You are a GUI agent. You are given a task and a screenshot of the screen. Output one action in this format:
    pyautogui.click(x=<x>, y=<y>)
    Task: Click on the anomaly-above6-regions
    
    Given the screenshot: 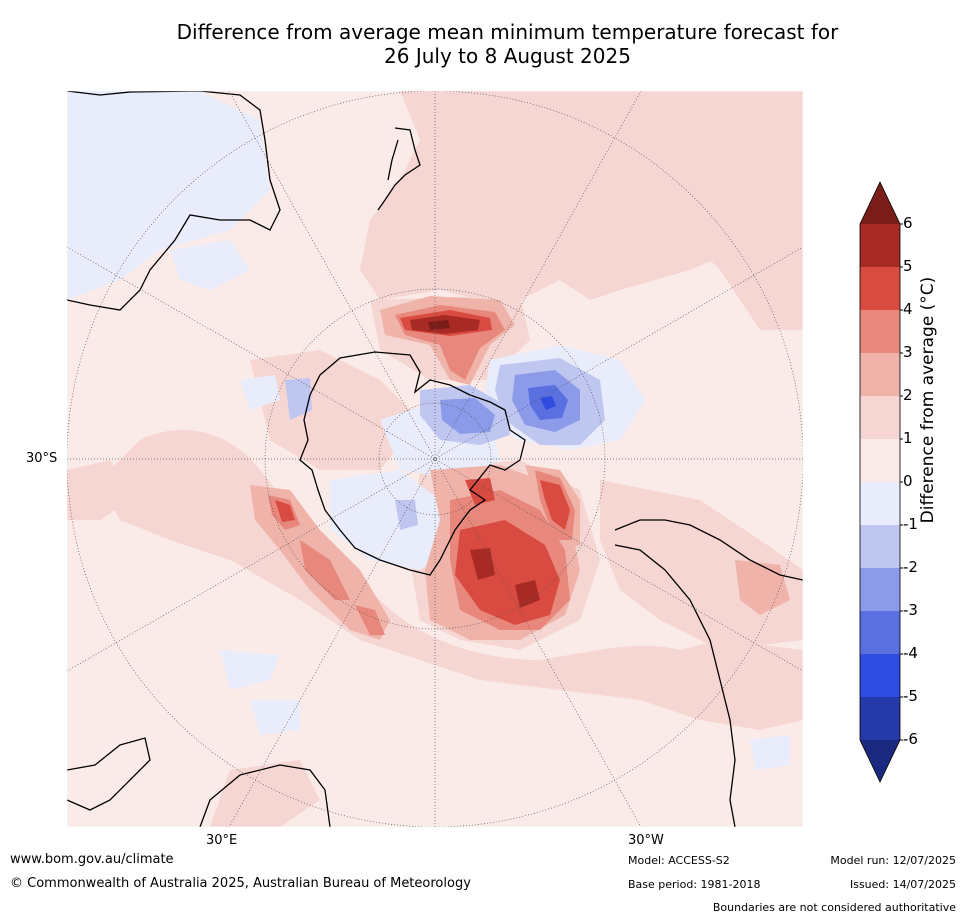 What is the action you would take?
    pyautogui.click(x=439, y=325)
    